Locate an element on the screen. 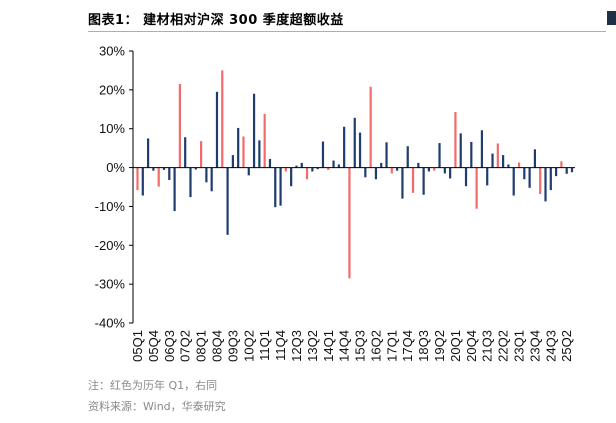 The height and width of the screenshot is (423, 616). bar-05Q4 is located at coordinates (153, 169).